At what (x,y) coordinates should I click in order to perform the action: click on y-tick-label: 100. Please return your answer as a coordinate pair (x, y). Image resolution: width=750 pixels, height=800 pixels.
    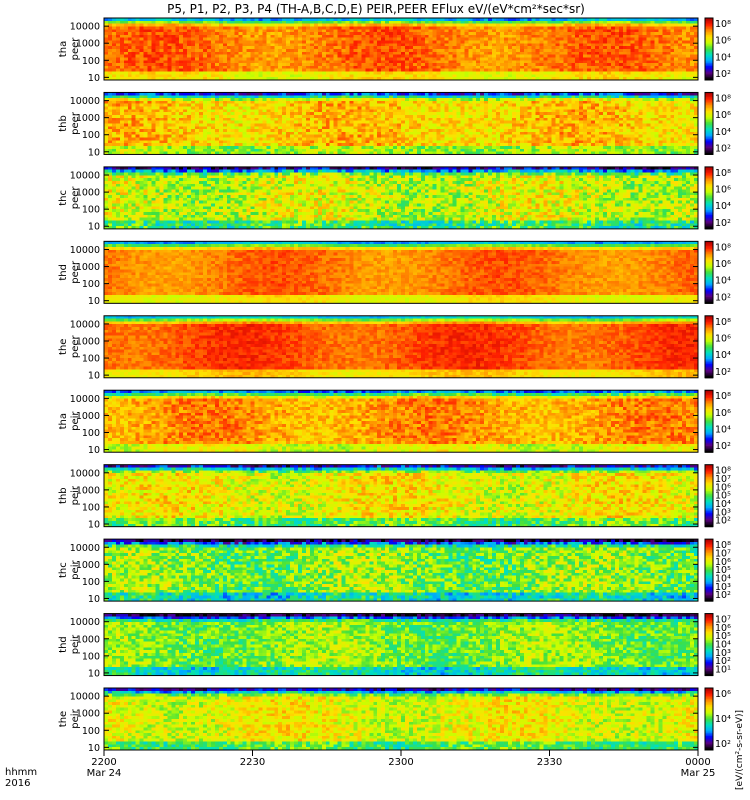
    Looking at the image, I should click on (91, 210).